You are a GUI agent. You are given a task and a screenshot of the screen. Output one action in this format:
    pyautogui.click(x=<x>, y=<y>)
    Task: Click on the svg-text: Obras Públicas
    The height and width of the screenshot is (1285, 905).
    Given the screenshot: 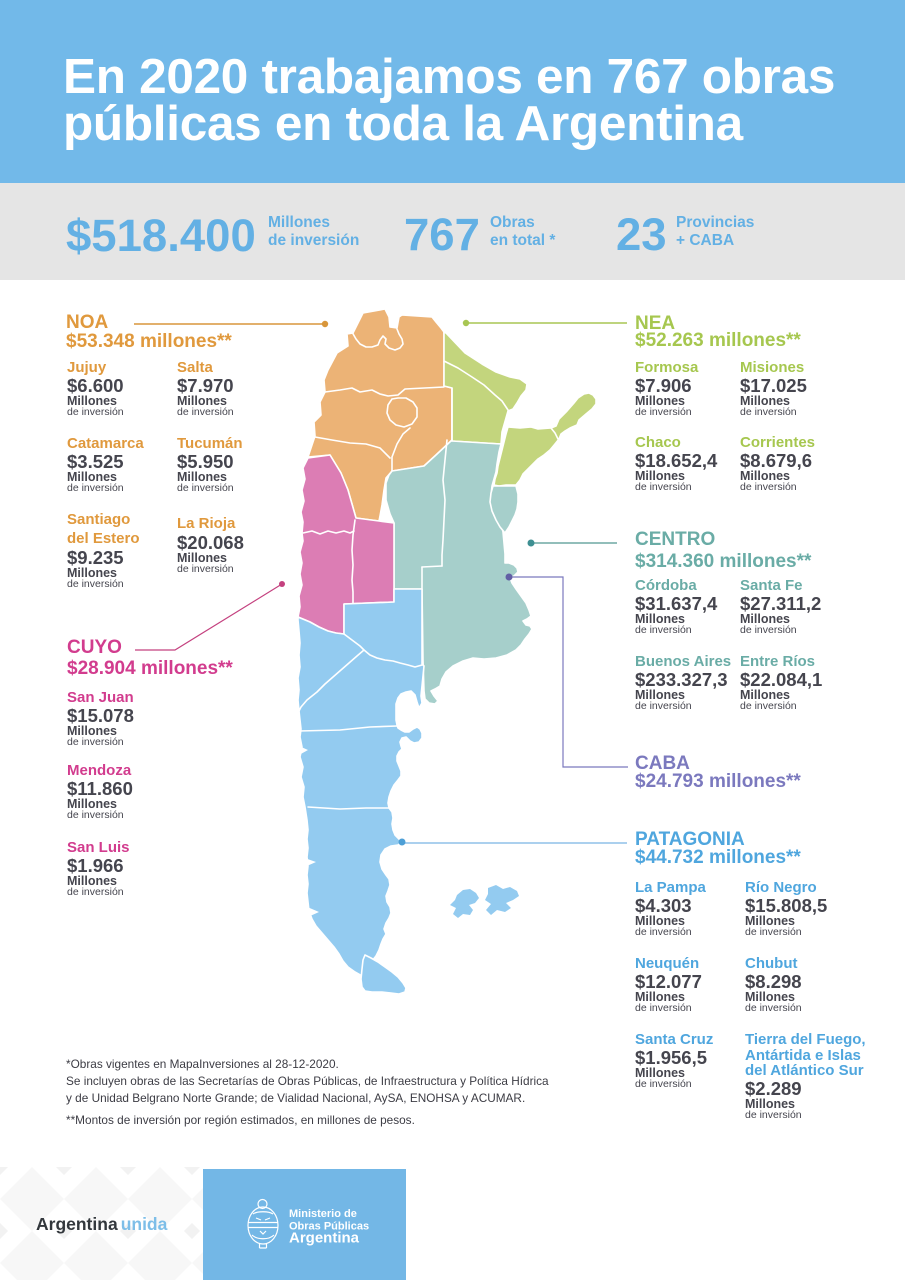 What is the action you would take?
    pyautogui.click(x=329, y=1227)
    